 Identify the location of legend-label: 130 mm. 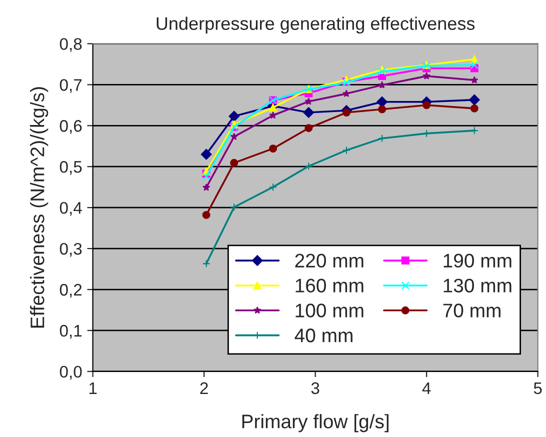
(478, 285).